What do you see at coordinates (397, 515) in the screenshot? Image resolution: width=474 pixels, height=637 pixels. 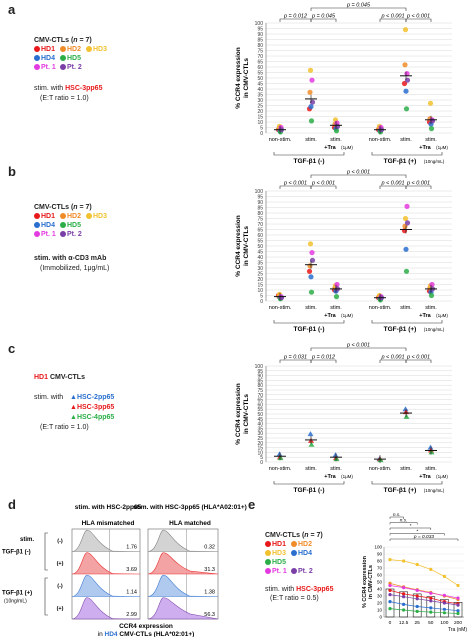 I see `p-value-label: n.s.` at bounding box center [397, 515].